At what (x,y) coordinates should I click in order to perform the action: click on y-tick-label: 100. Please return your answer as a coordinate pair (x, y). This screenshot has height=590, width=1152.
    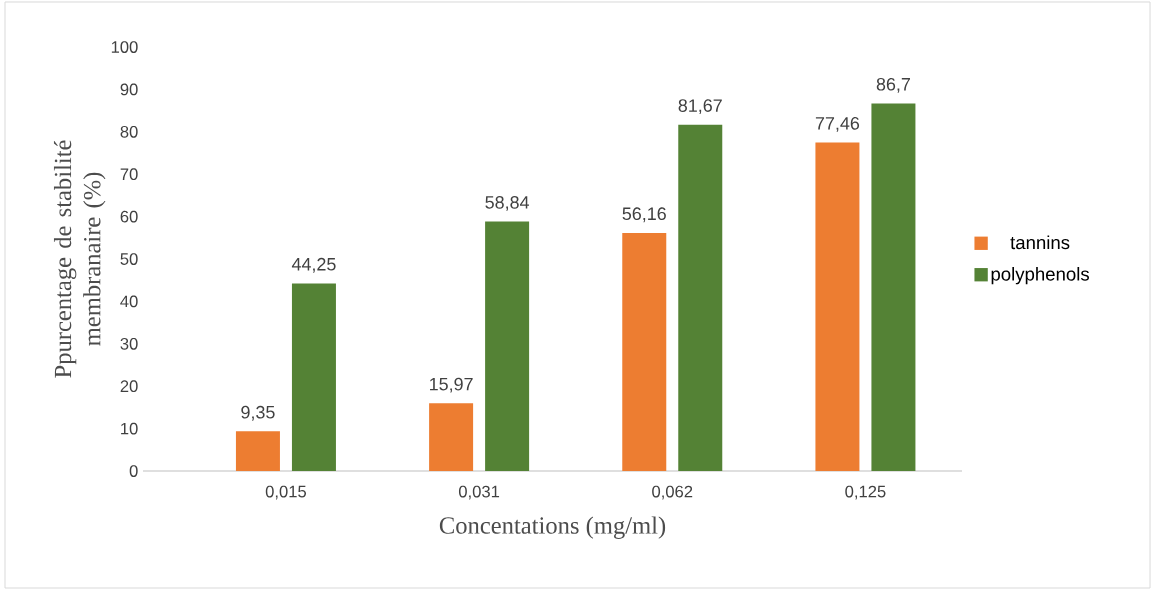
    Looking at the image, I should click on (124, 47).